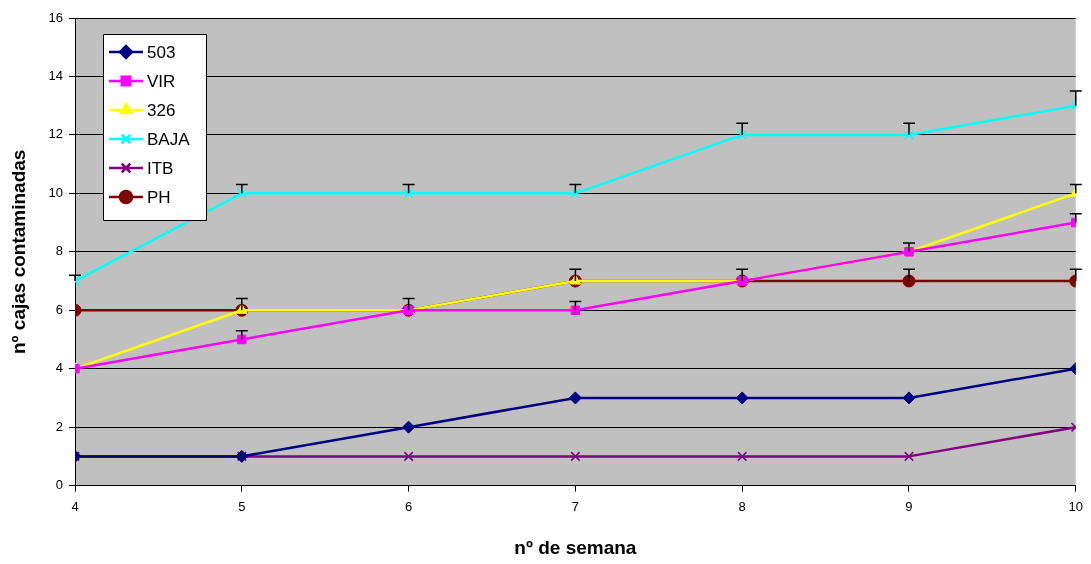  Describe the element at coordinates (59, 309) in the screenshot. I see `y-tick-label: 6` at that location.